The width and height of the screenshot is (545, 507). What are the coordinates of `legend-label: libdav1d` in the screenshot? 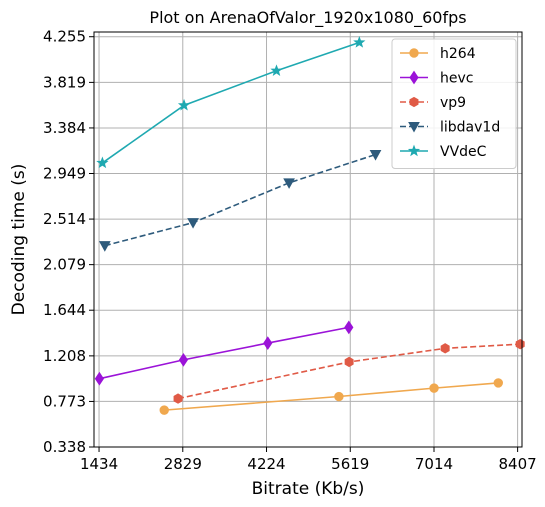 It's located at (470, 128).